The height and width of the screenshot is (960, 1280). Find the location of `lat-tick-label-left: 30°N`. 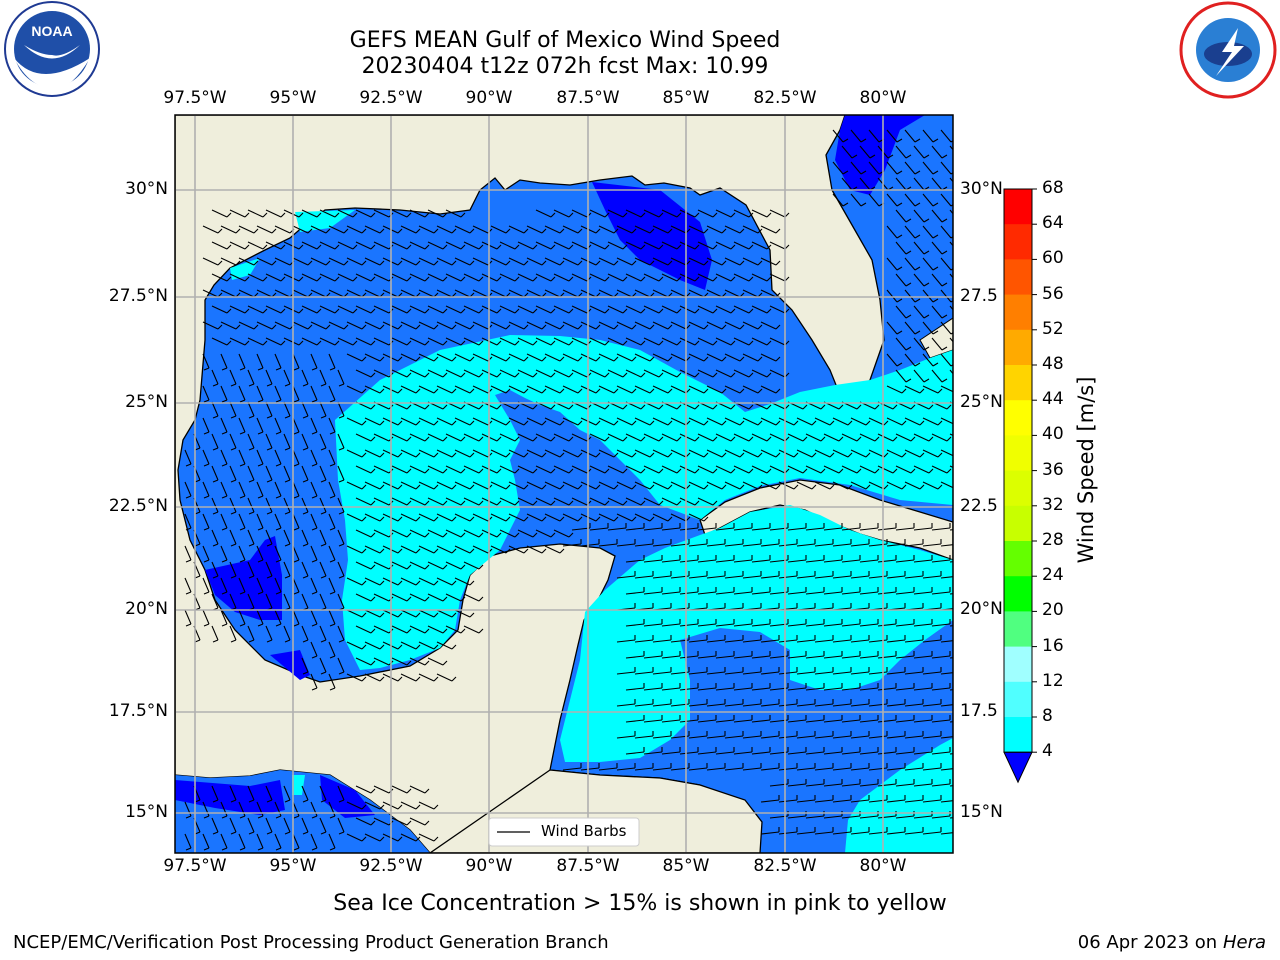

lat-tick-label-left: 30°N is located at coordinates (146, 189).